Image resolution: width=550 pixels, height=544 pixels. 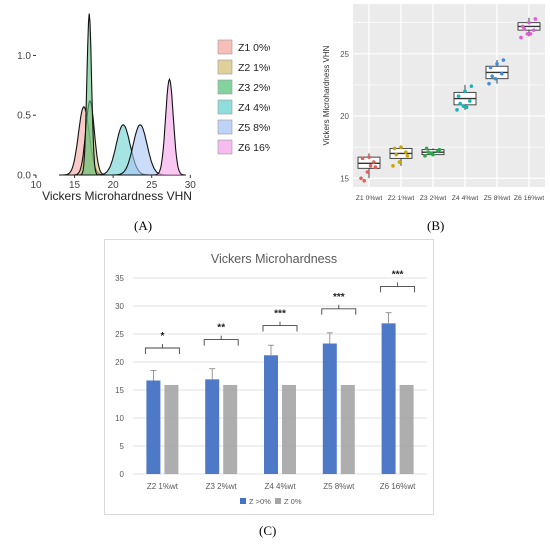 What do you see at coordinates (465, 198) in the screenshot?
I see `x-tick-label-b: Z4 4%wt` at bounding box center [465, 198].